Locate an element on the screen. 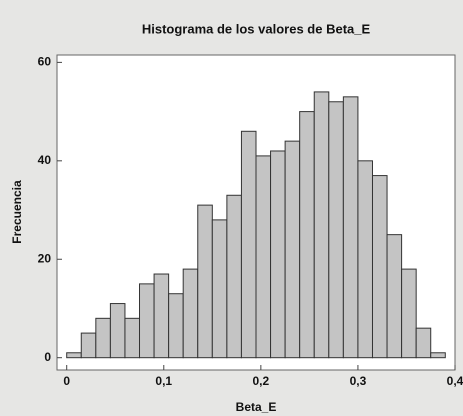 This screenshot has width=463, height=416. y-tick-label: 60 is located at coordinates (45, 62).